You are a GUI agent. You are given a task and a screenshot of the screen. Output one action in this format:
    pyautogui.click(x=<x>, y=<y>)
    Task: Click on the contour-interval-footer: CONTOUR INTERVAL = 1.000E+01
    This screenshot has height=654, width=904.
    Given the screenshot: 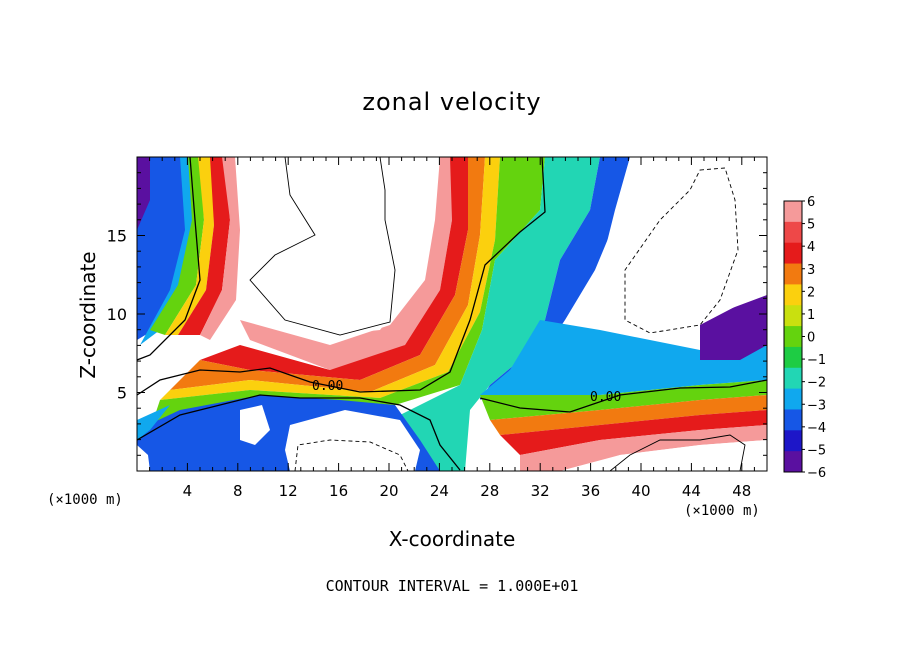 What is the action you would take?
    pyautogui.click(x=452, y=586)
    